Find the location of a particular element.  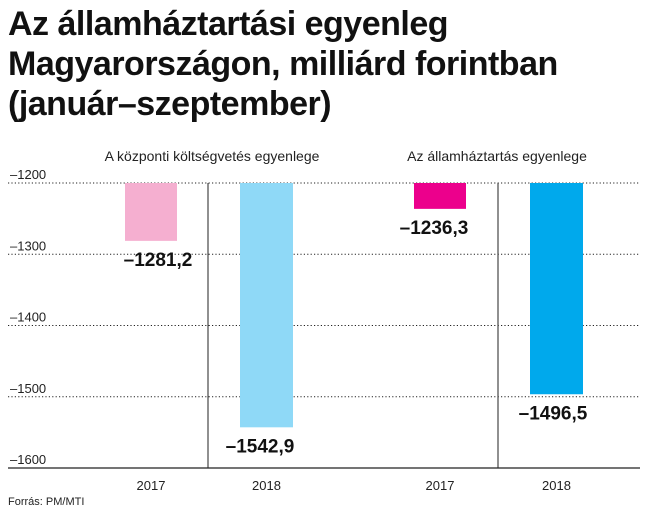

y-tick-label: –1600 is located at coordinates (28, 459).